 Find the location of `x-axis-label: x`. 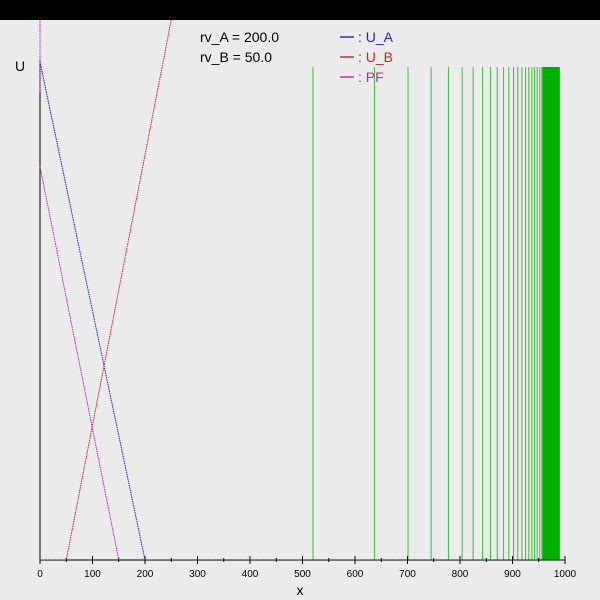

x-axis-label: x is located at coordinates (300, 590).